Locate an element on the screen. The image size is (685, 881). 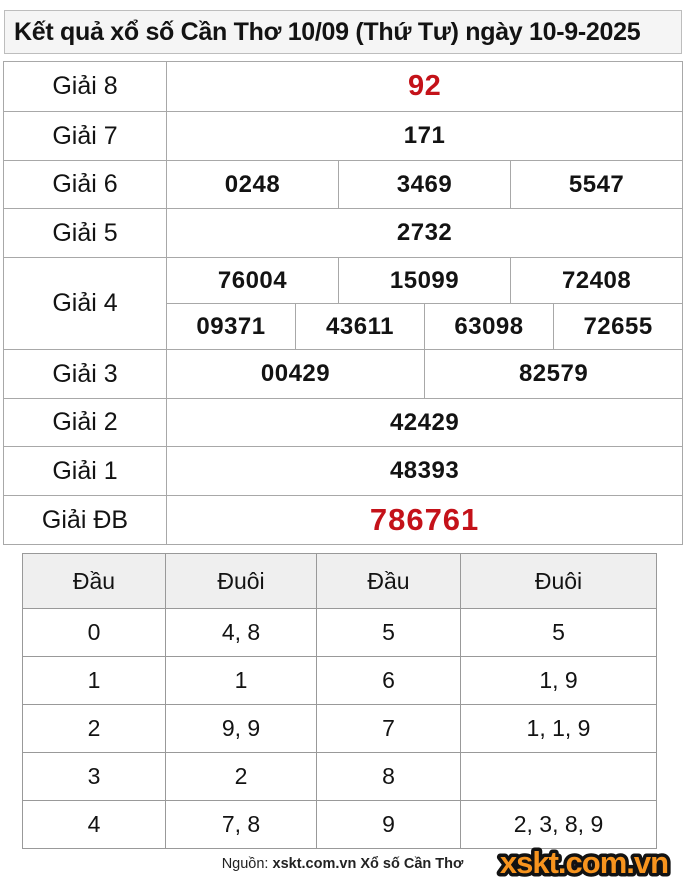
head-tail-header-row: Đầu Đuôi Đầu Đuôi is located at coordinates (339, 581).